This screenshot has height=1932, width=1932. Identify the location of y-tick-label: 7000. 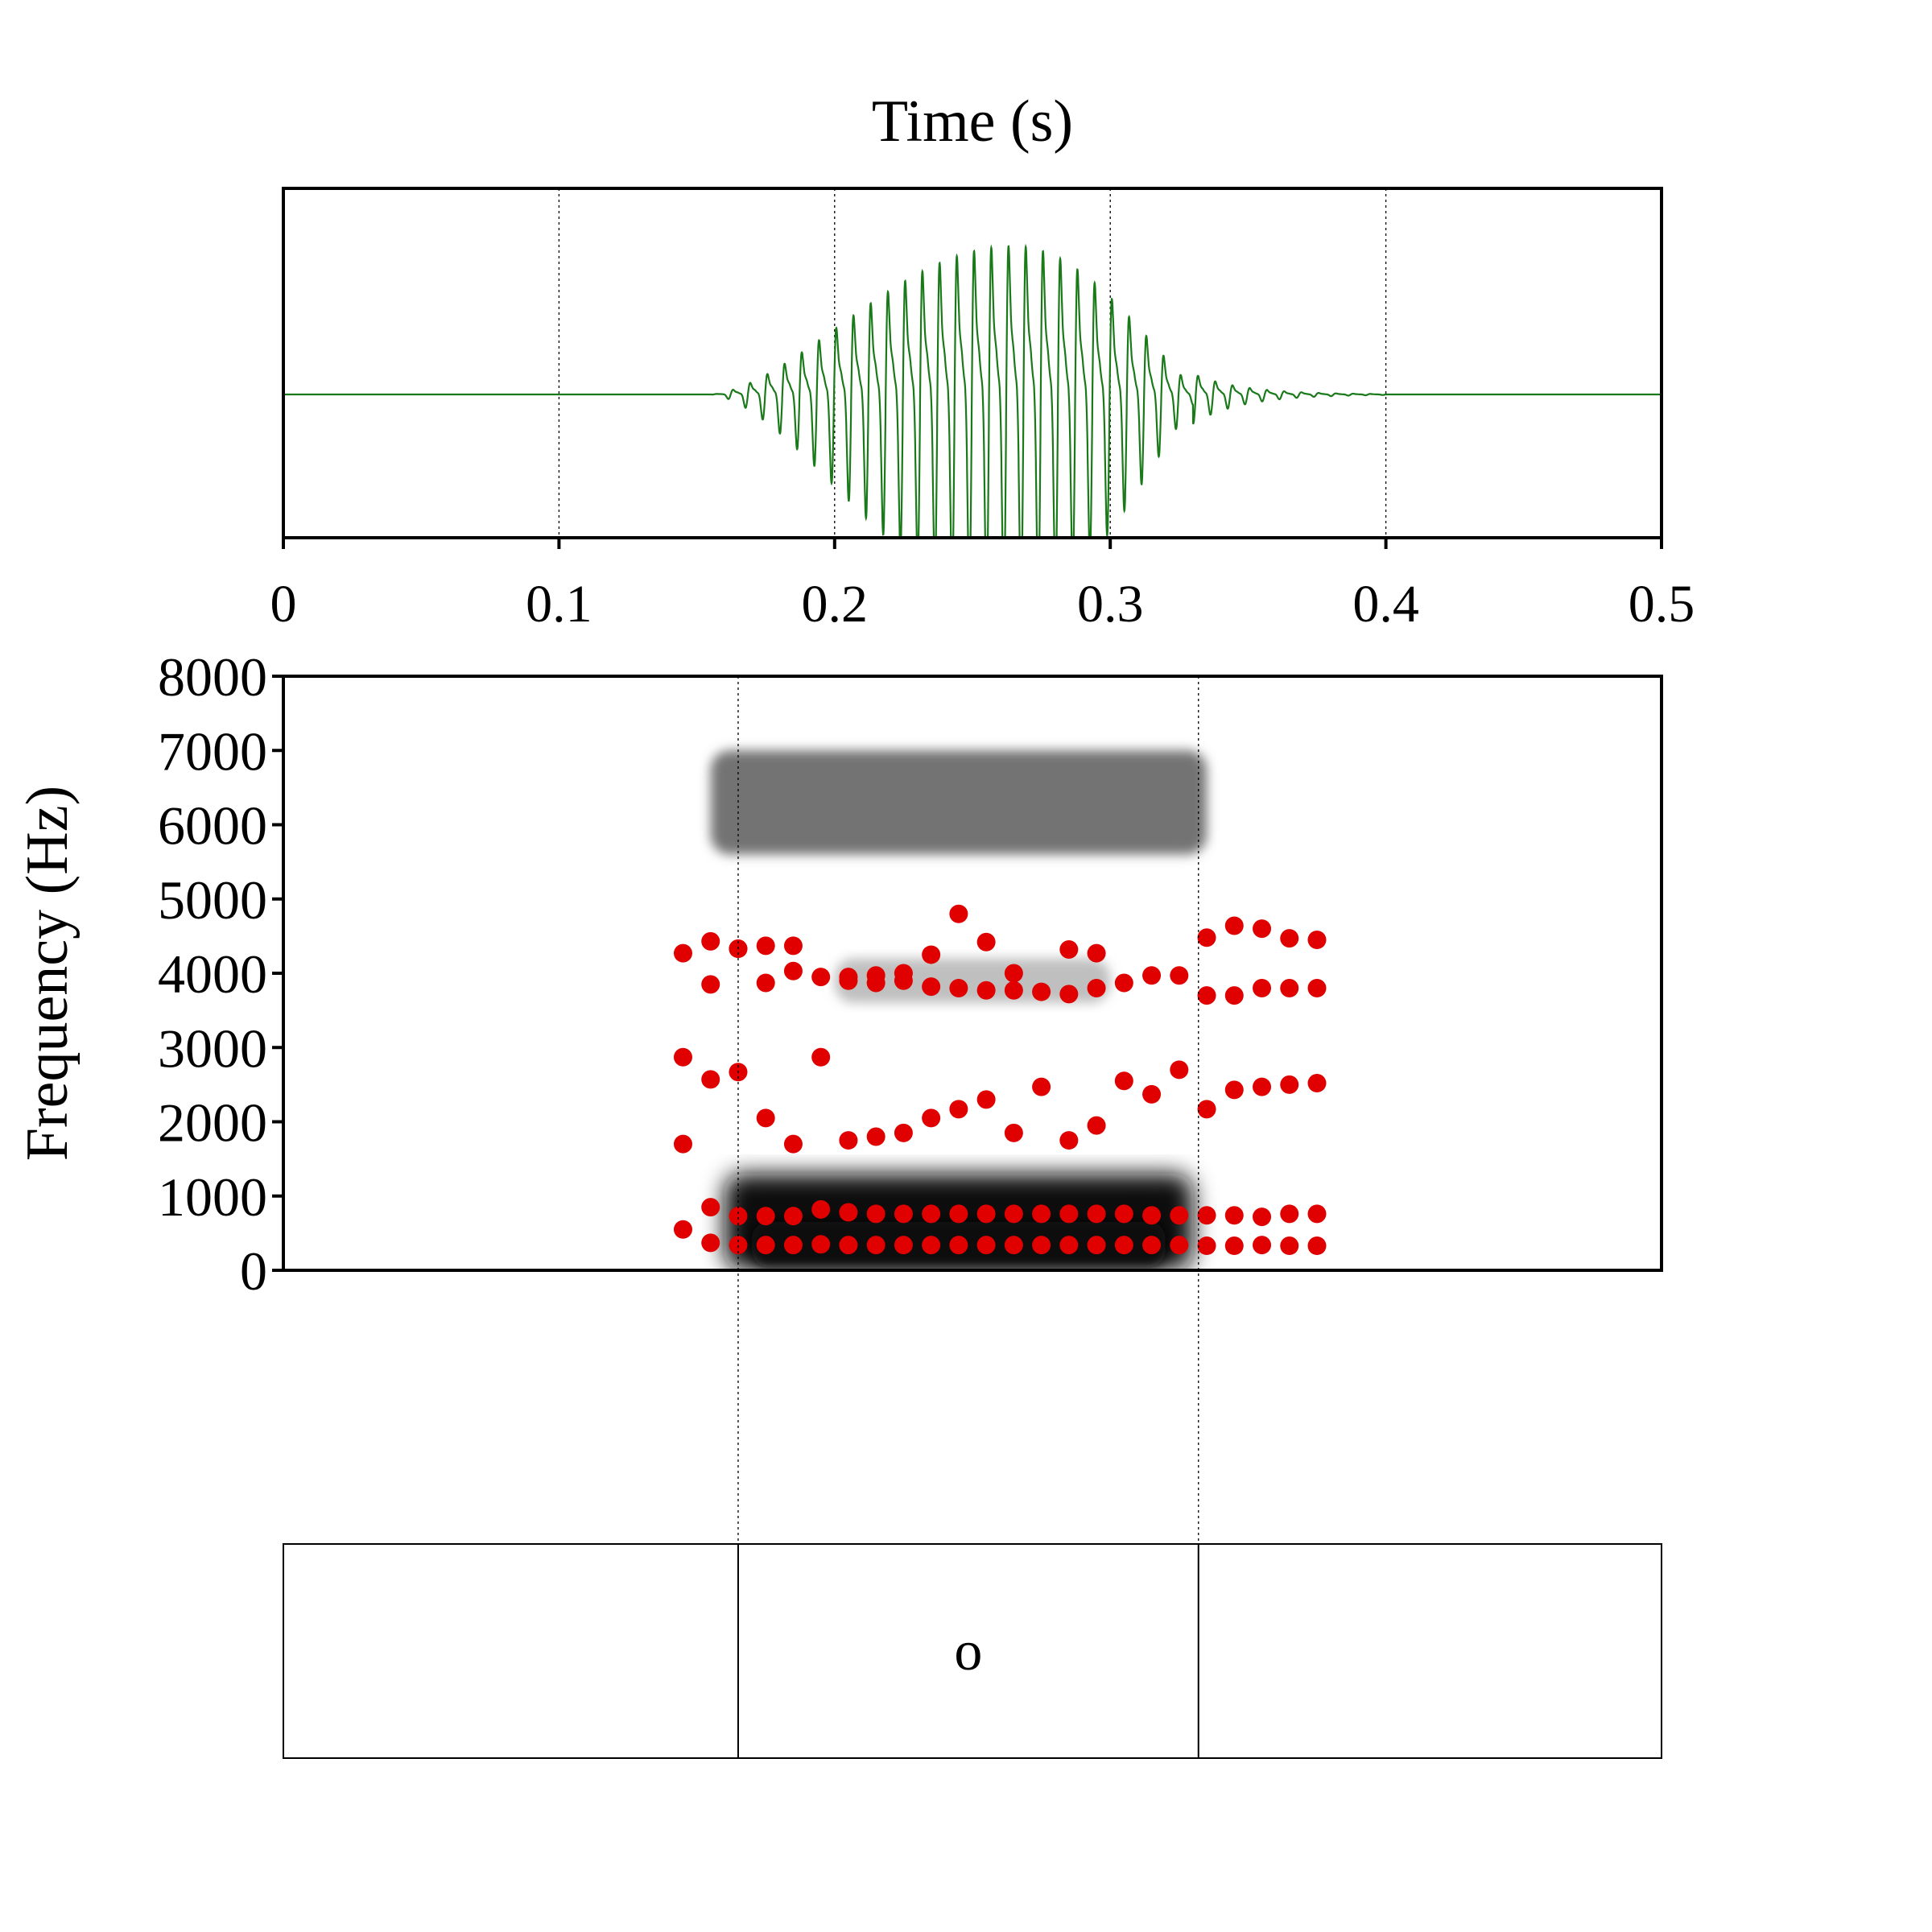
(212, 751).